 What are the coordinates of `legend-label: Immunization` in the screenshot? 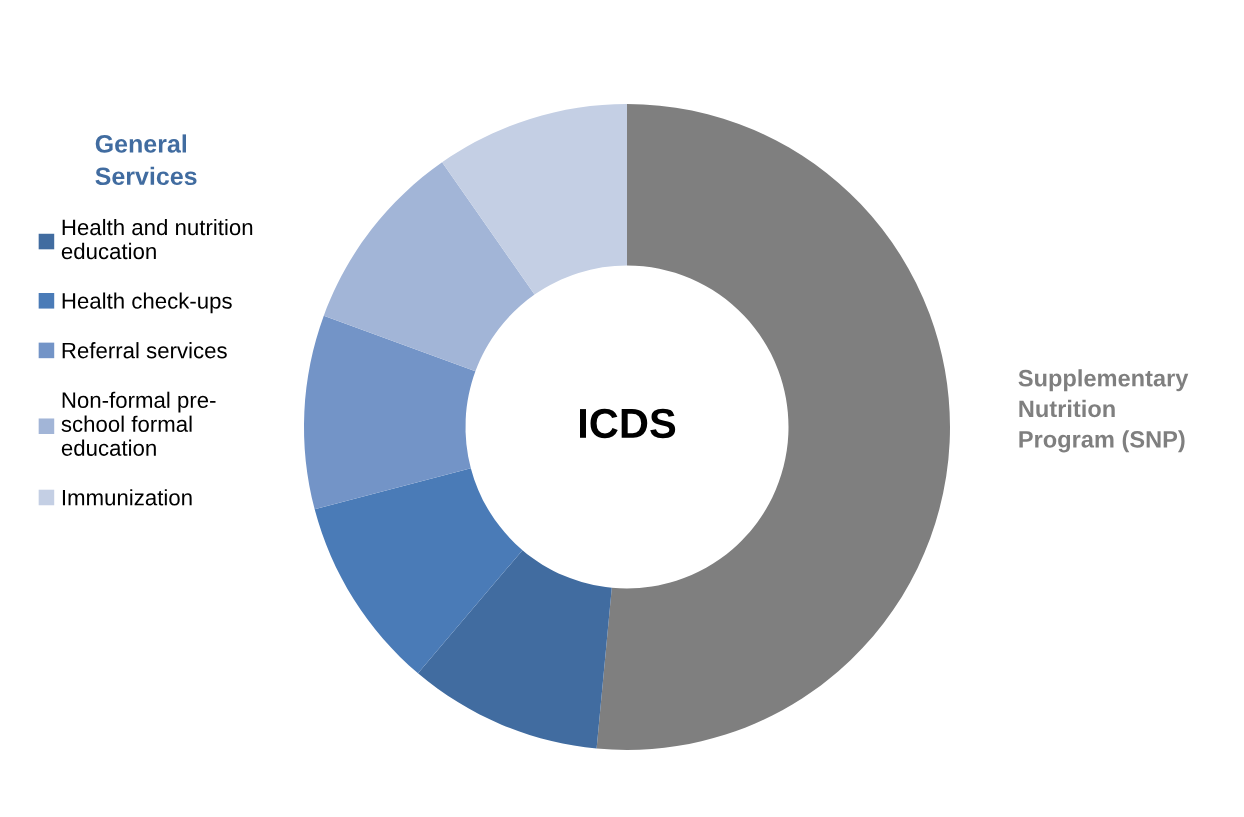 It's located at (127, 497).